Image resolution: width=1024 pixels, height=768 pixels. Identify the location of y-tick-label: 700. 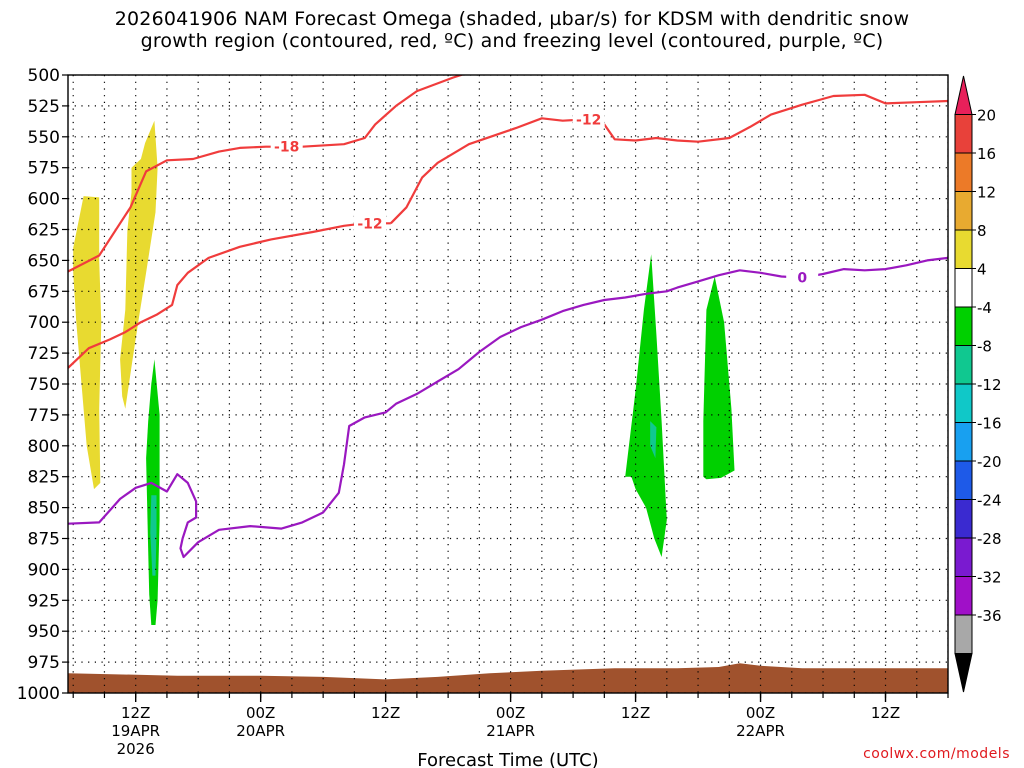
(44, 323).